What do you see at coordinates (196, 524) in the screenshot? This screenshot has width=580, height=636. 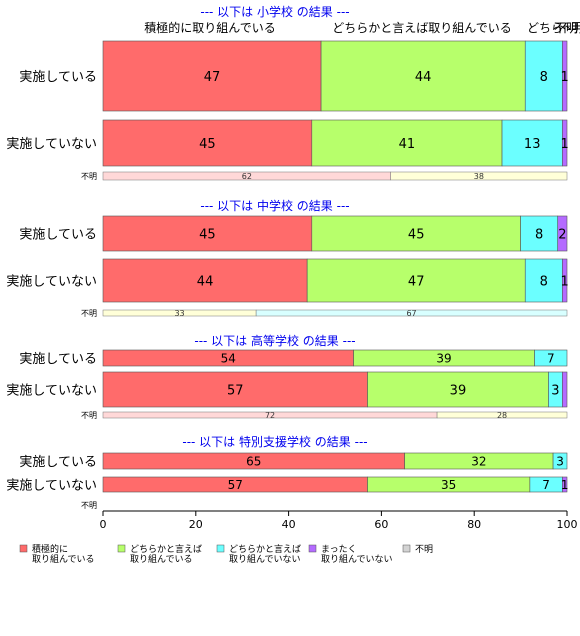 I see `x-tick-label: 20` at bounding box center [196, 524].